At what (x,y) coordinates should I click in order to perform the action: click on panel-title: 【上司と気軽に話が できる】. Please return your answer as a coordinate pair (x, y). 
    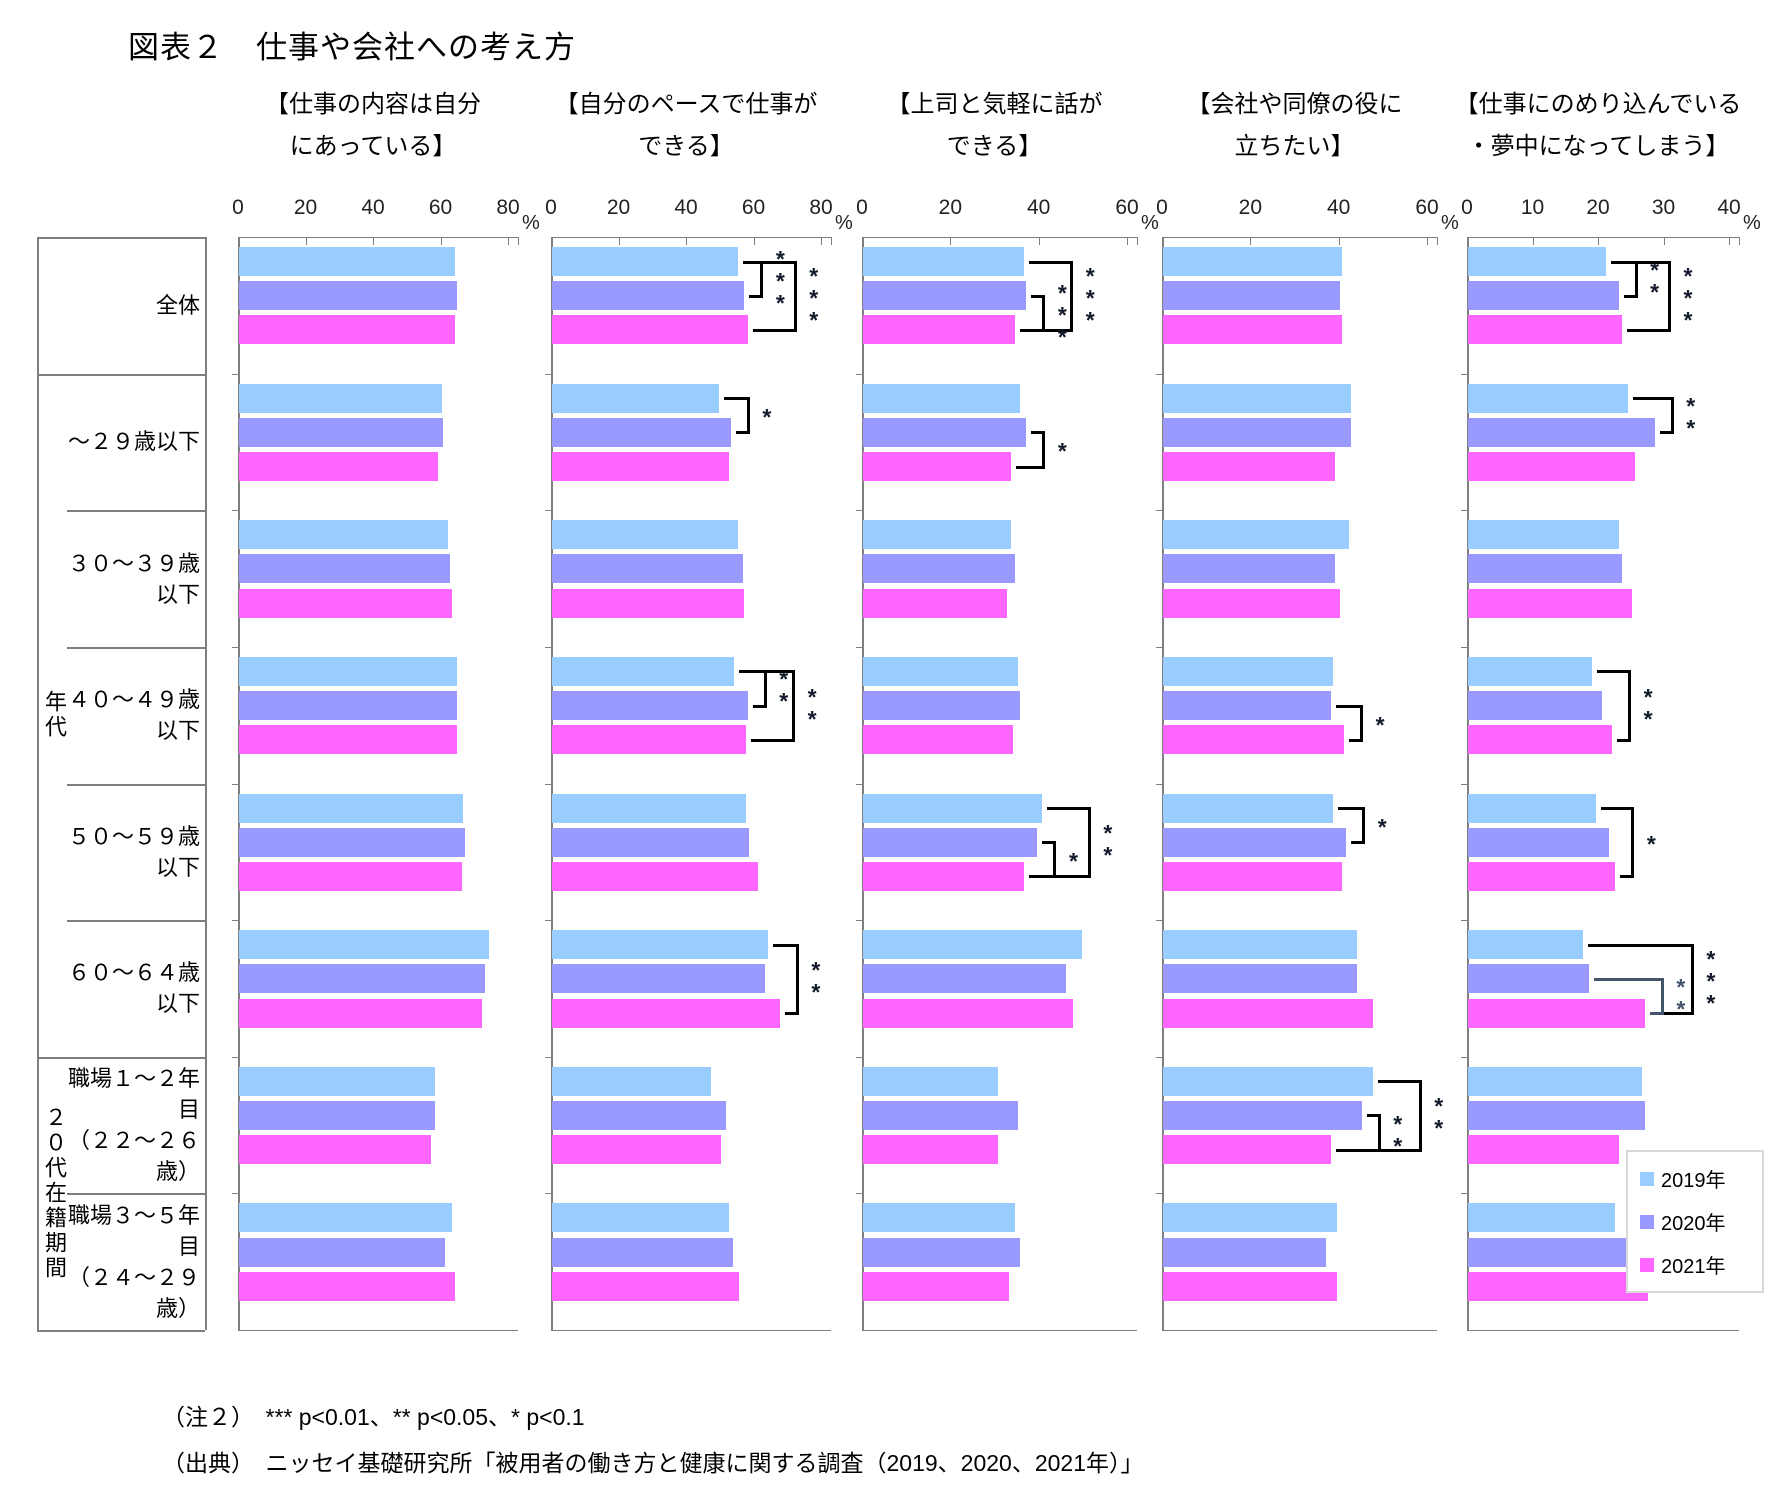
    Looking at the image, I should click on (994, 125).